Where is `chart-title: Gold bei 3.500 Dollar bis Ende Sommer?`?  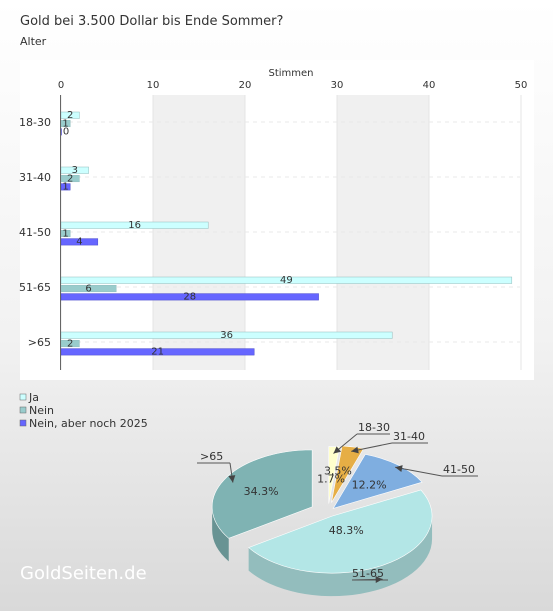
chart-title: Gold bei 3.500 Dollar bis Ende Sommer? is located at coordinates (151, 21).